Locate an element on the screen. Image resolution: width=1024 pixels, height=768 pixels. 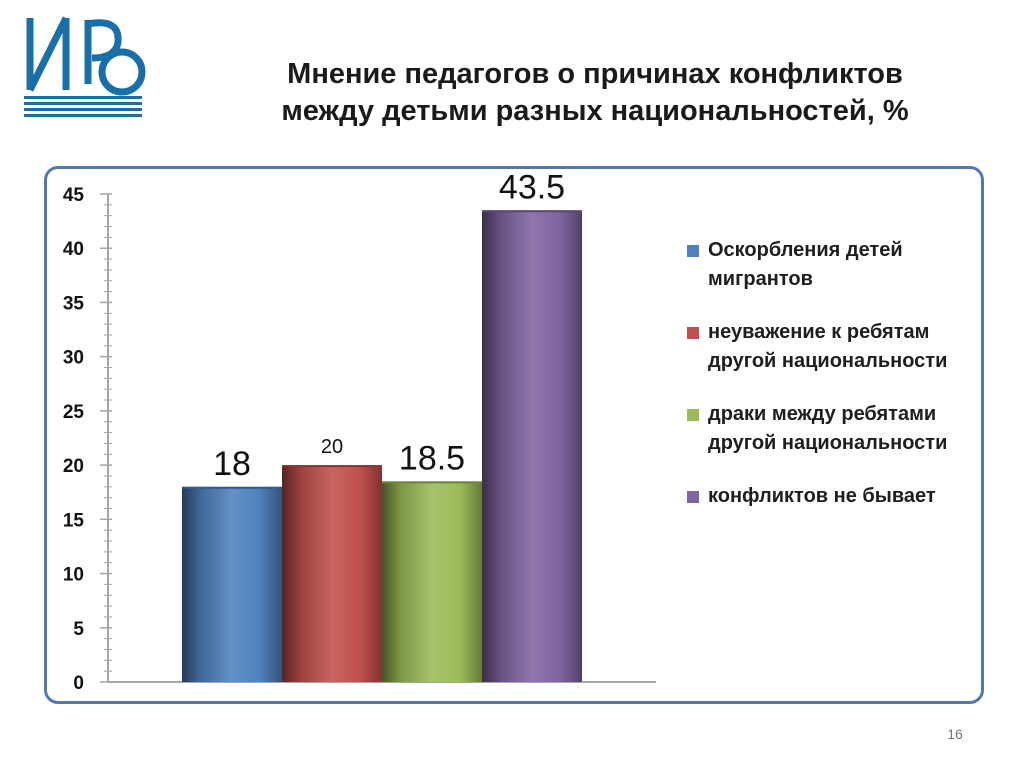
data-label: 20 is located at coordinates (332, 447).